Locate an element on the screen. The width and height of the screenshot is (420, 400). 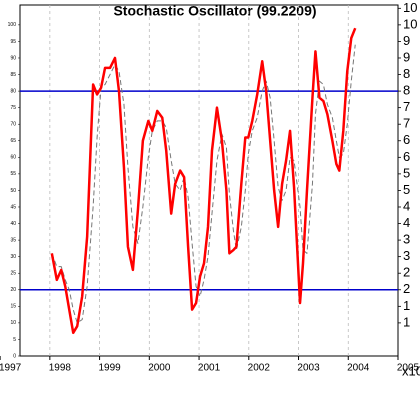
y-tick-label: 95 is located at coordinates (13, 42).